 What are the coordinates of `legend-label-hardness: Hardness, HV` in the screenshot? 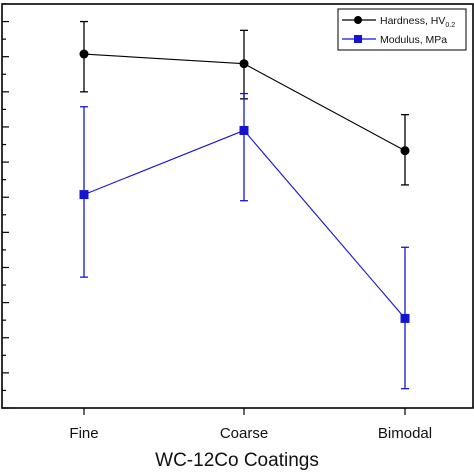 It's located at (412, 21).